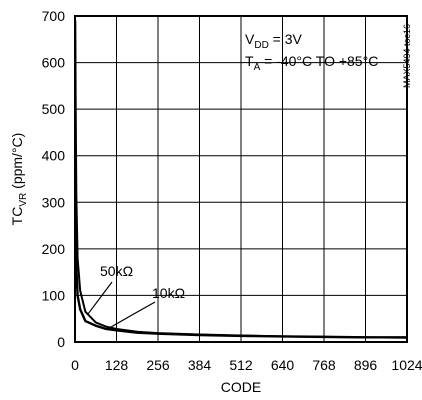 This screenshot has height=400, width=422. I want to click on y-tick-label: 300, so click(54, 202).